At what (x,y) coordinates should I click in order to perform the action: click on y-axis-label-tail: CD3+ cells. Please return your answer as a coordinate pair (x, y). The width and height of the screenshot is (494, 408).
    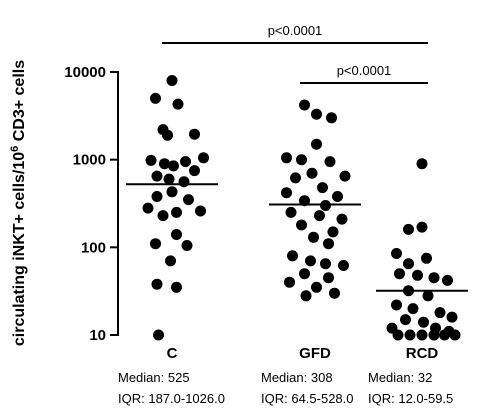
    Looking at the image, I should click on (19, 103).